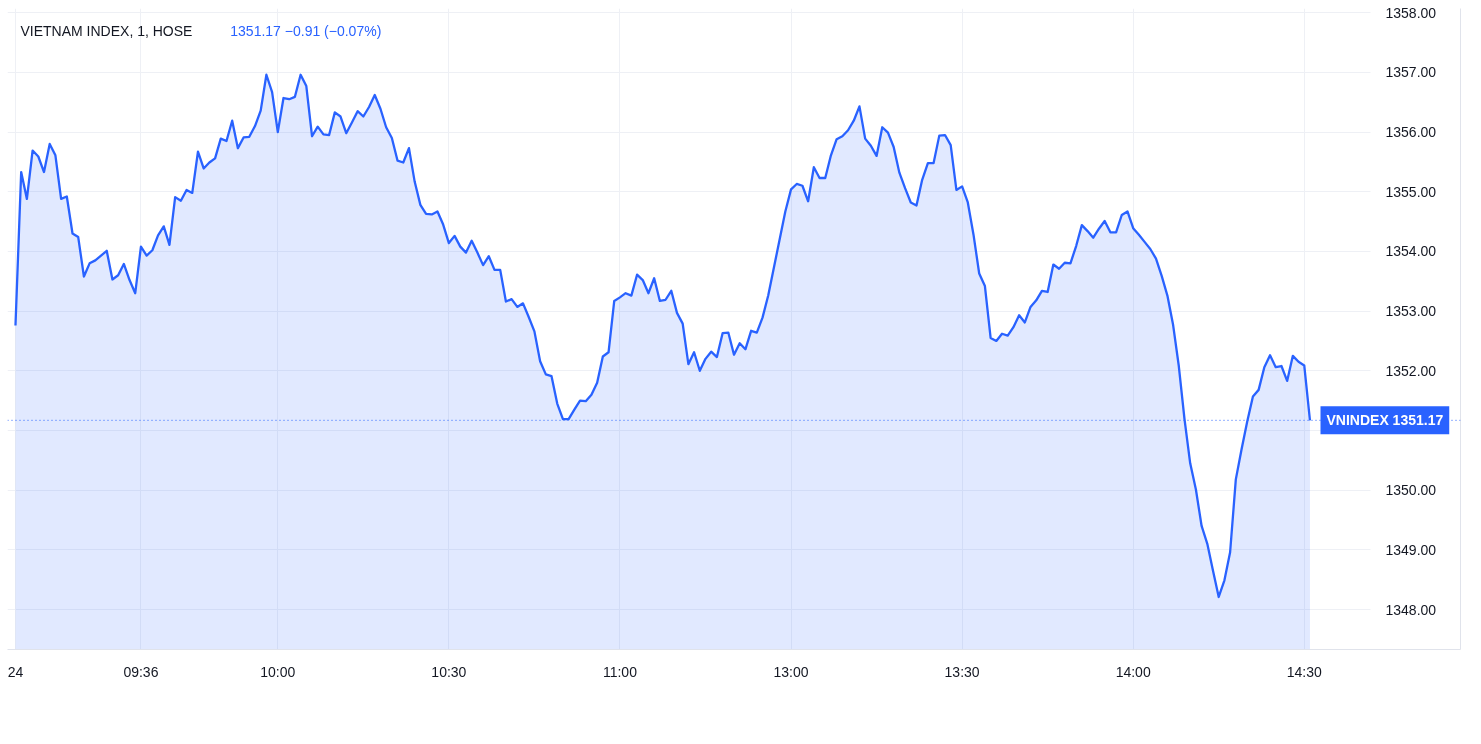 Image resolution: width=1481 pixels, height=744 pixels. What do you see at coordinates (1411, 609) in the screenshot?
I see `y-tick-label: 1348.00` at bounding box center [1411, 609].